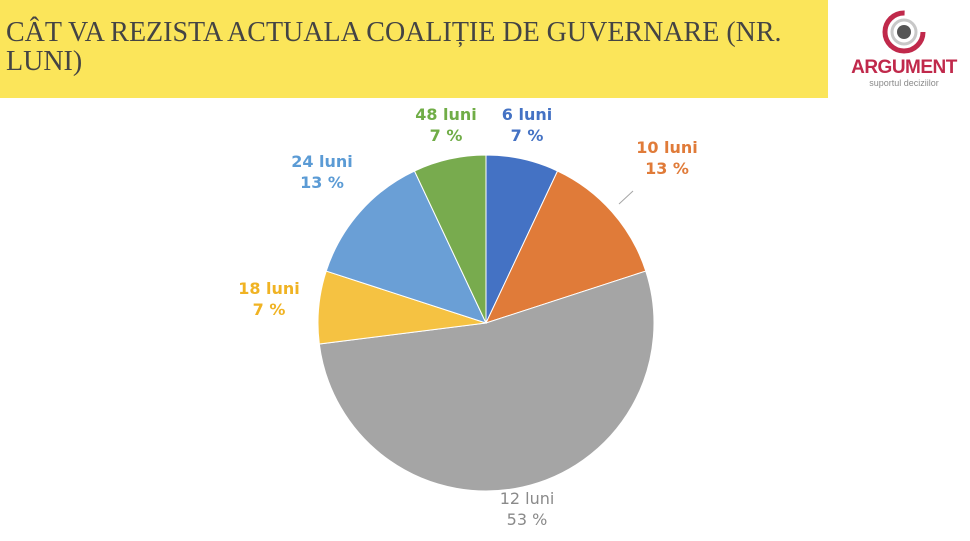 The image size is (970, 541). What do you see at coordinates (486, 381) in the screenshot?
I see `pie-slice-12-luni` at bounding box center [486, 381].